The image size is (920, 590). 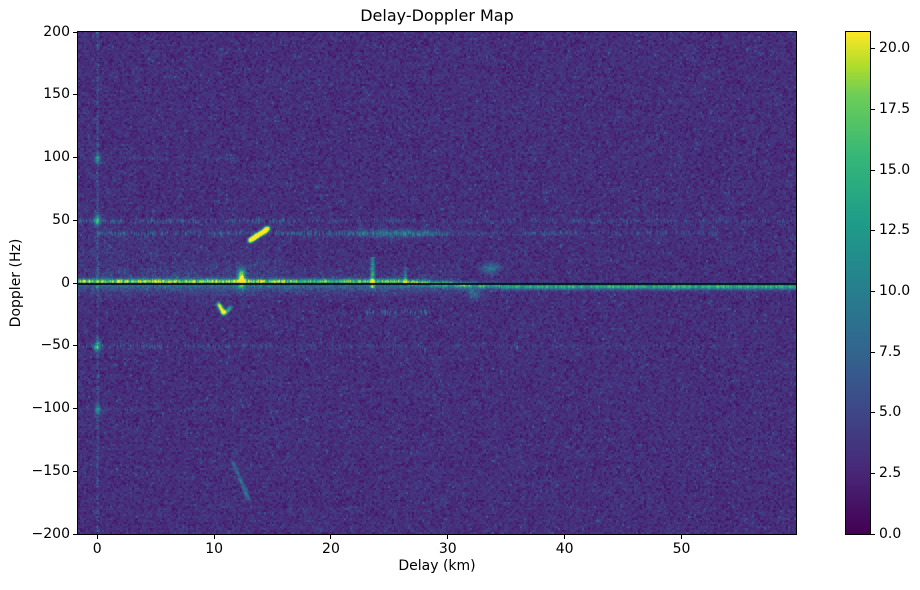 What do you see at coordinates (895, 169) in the screenshot?
I see `colorbar-tick-label: 15.0` at bounding box center [895, 169].